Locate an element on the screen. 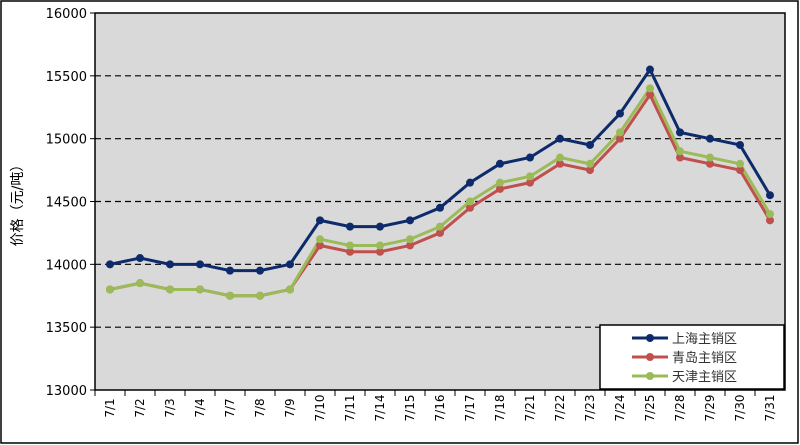 The height and width of the screenshot is (445, 800). x-tick-label: 7/30 is located at coordinates (740, 408).